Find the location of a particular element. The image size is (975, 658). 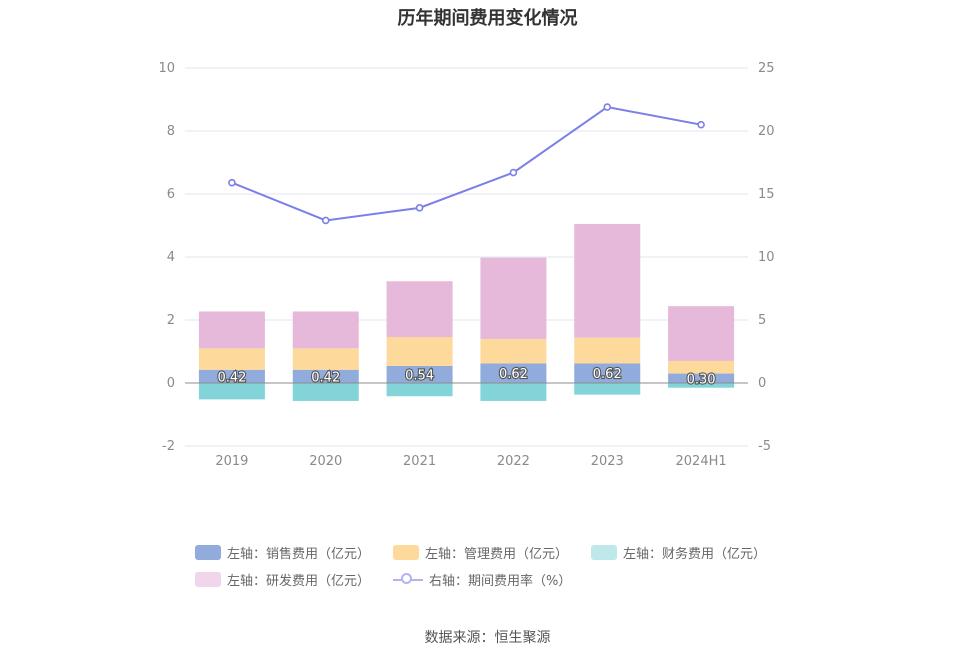

x-tick-label: 2019 is located at coordinates (231, 461).